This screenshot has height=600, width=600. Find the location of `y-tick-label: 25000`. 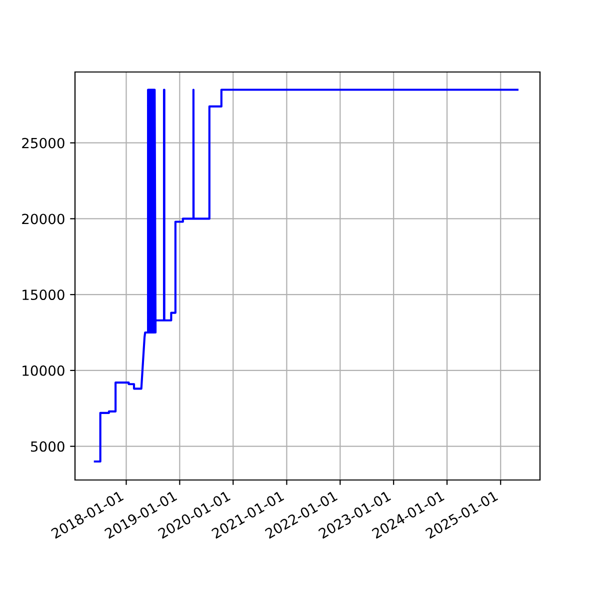

y-tick-label: 25000 is located at coordinates (43, 143).